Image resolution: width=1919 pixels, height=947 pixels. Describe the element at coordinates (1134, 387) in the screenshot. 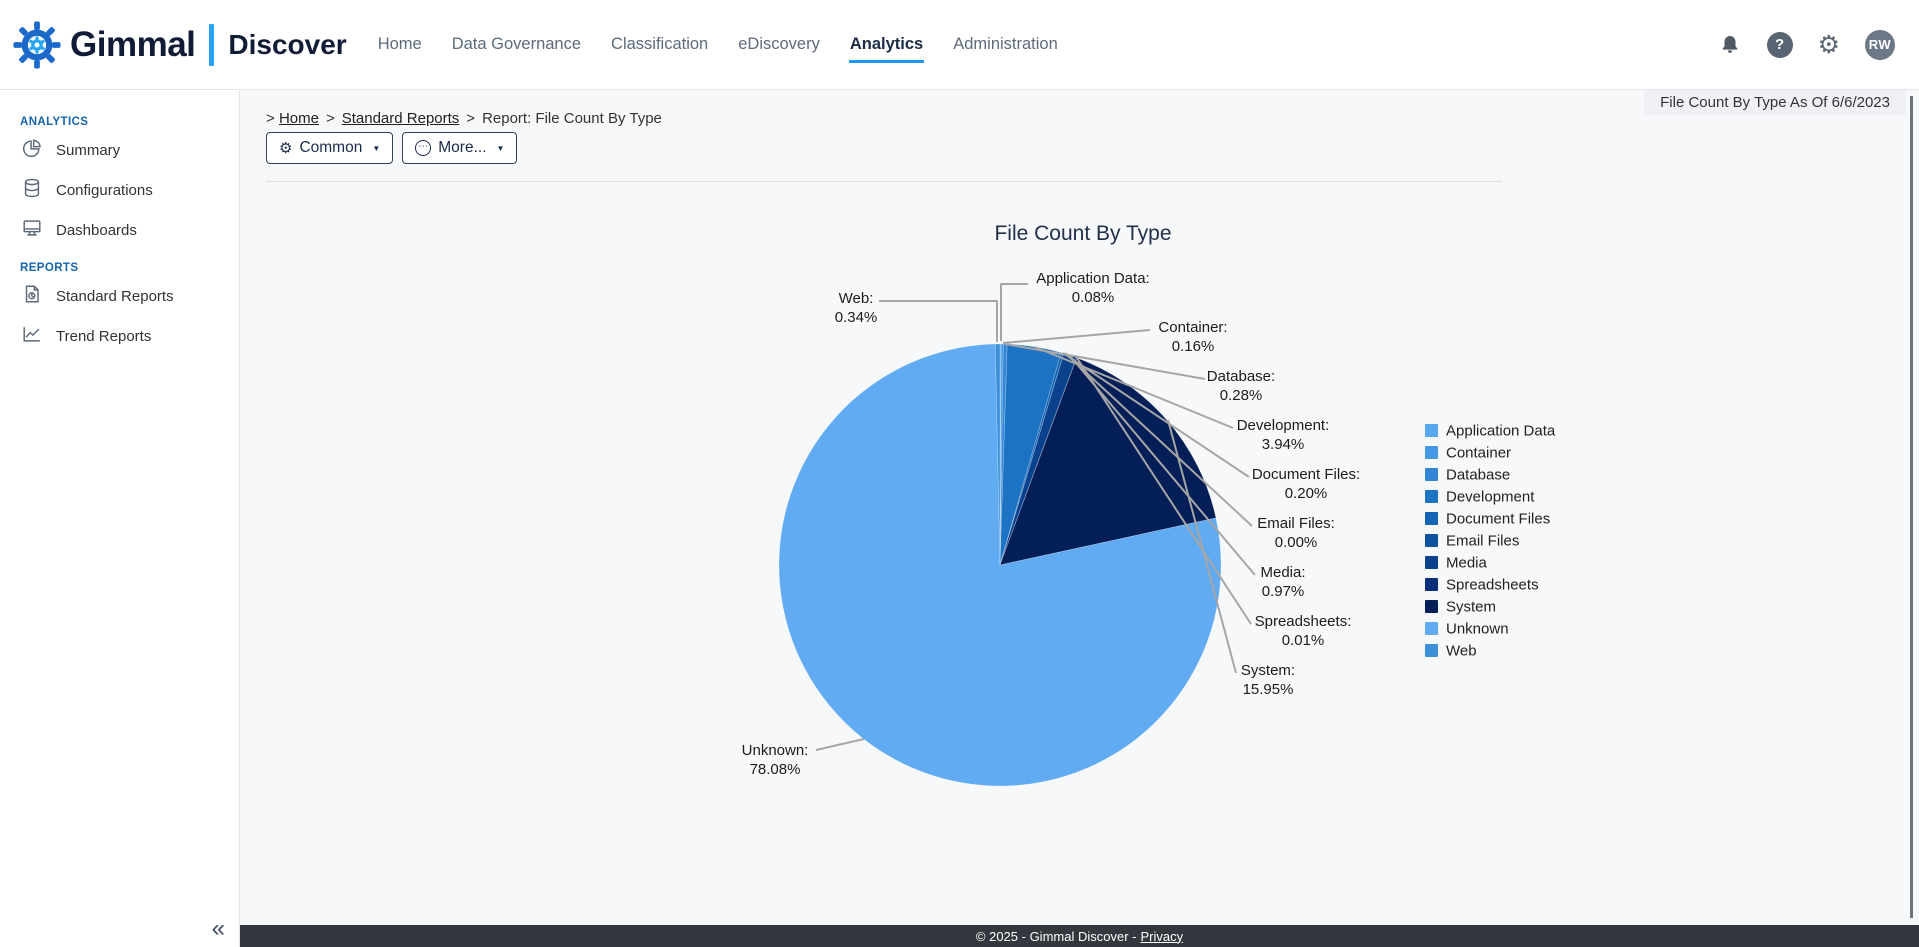

I see `leader-line-development` at that location.